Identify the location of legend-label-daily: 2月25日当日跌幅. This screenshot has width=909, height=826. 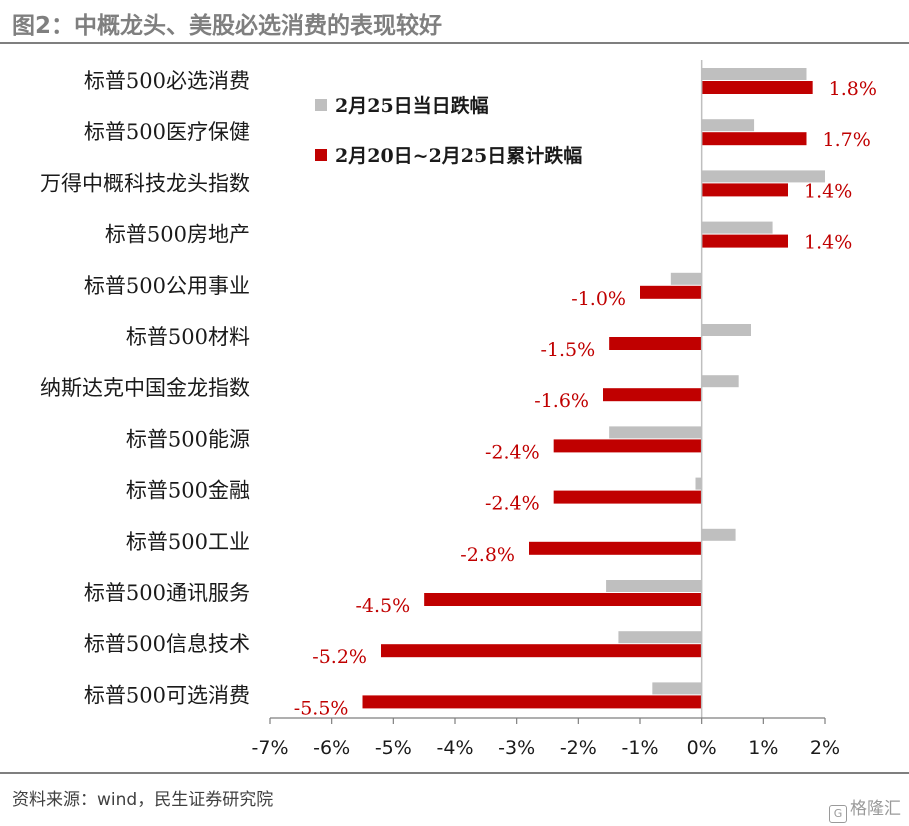
(412, 105).